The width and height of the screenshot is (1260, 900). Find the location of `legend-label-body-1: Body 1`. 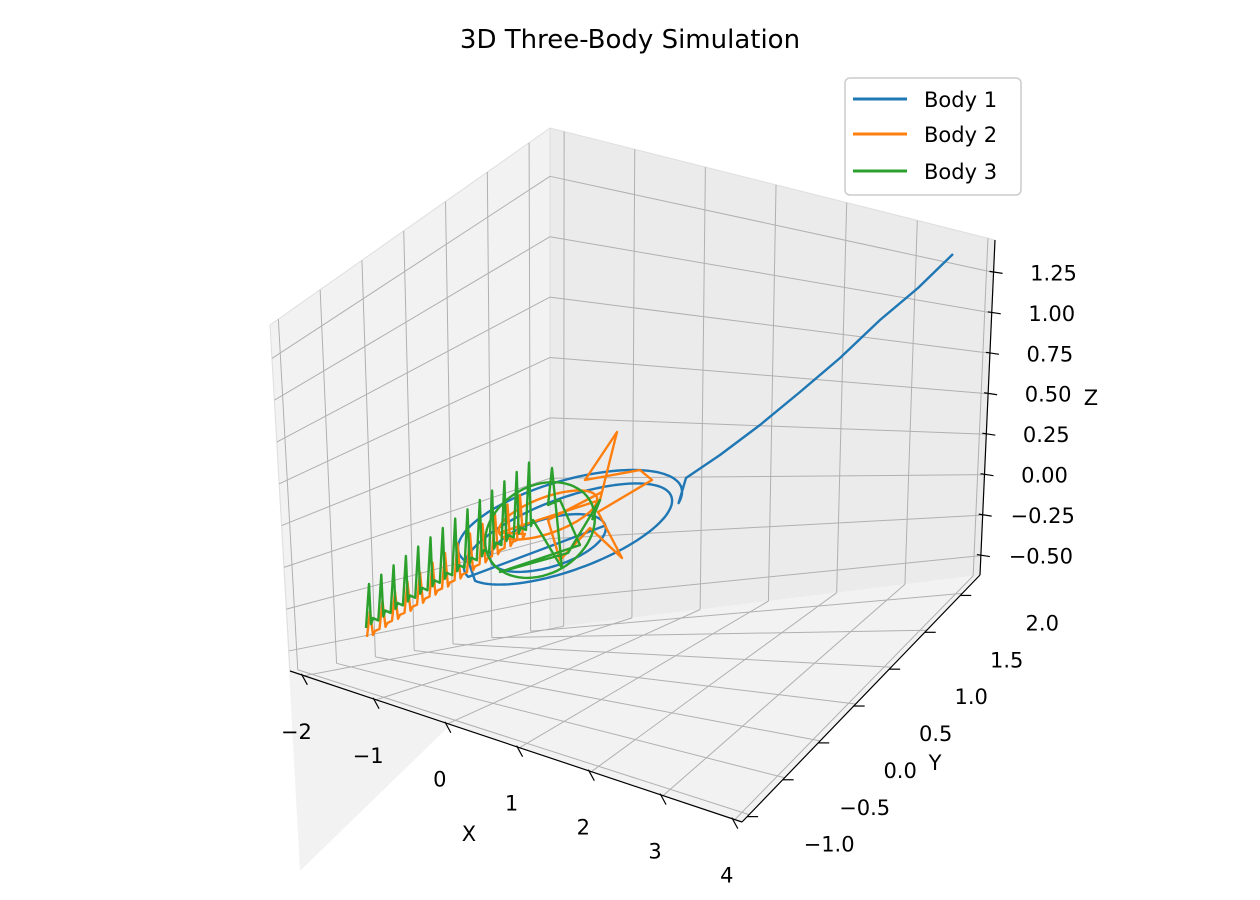

legend-label-body-1: Body 1 is located at coordinates (960, 100).